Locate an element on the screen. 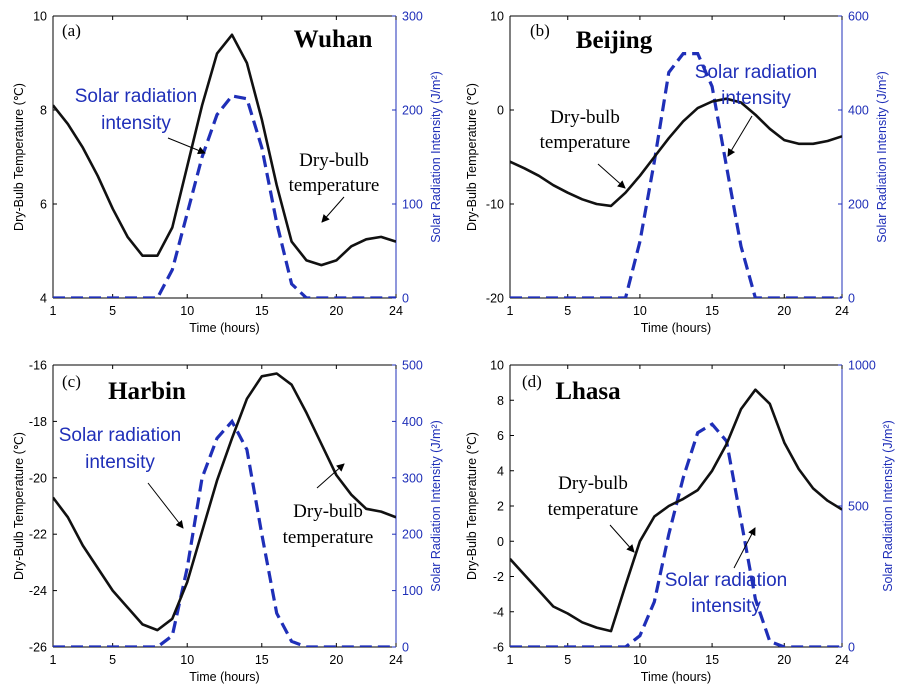 The height and width of the screenshot is (693, 910). y2-tick-label: 600 is located at coordinates (858, 17).